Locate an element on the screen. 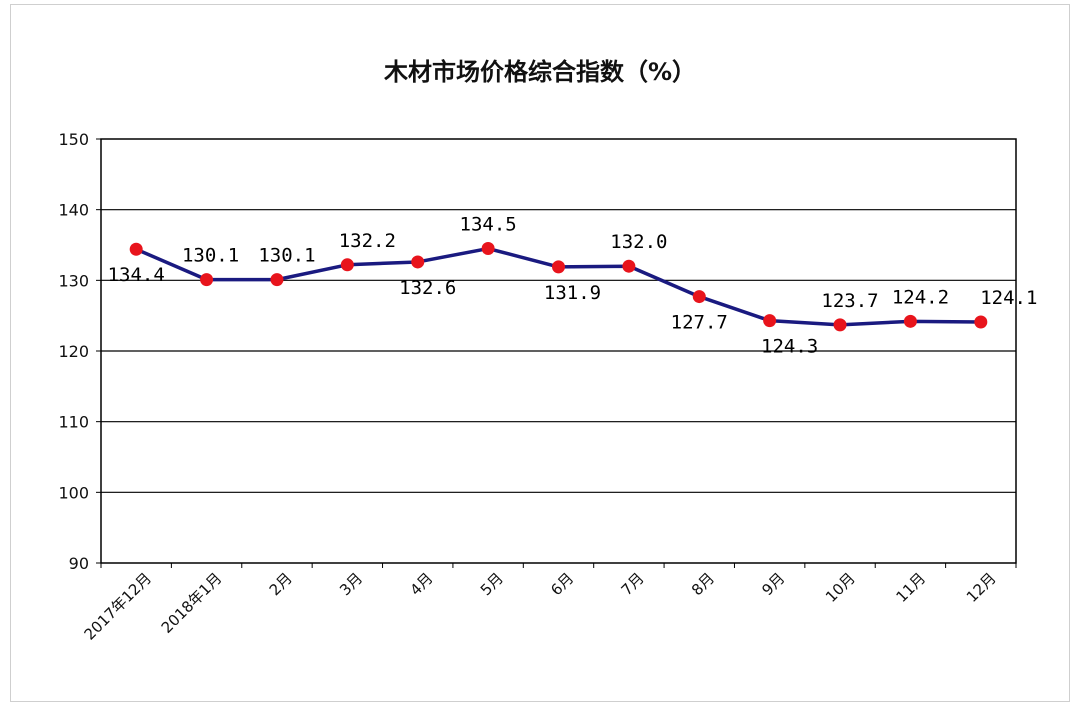 The image size is (1080, 707). chart-title: 木材市场价格综合指数（%） is located at coordinates (539, 72).